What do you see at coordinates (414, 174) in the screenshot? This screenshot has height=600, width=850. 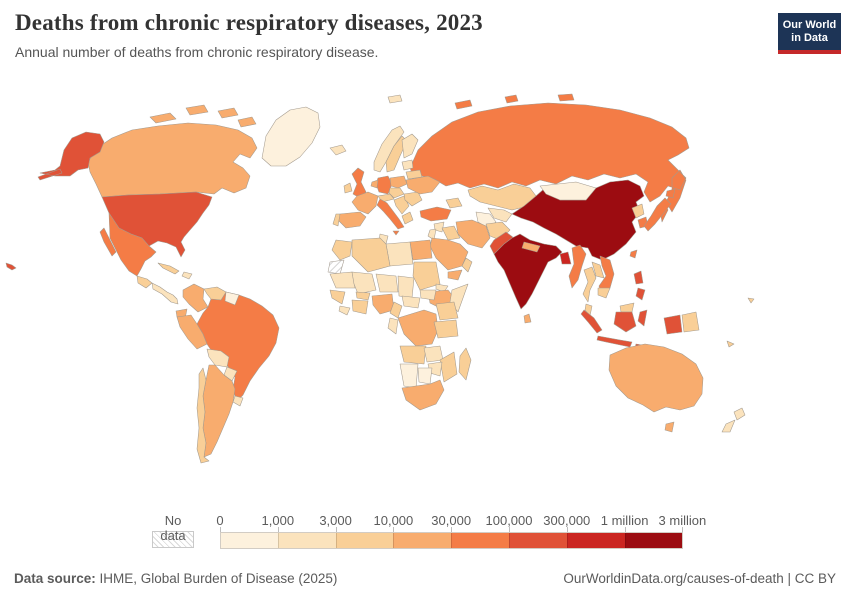 I see `country-belarus` at bounding box center [414, 174].